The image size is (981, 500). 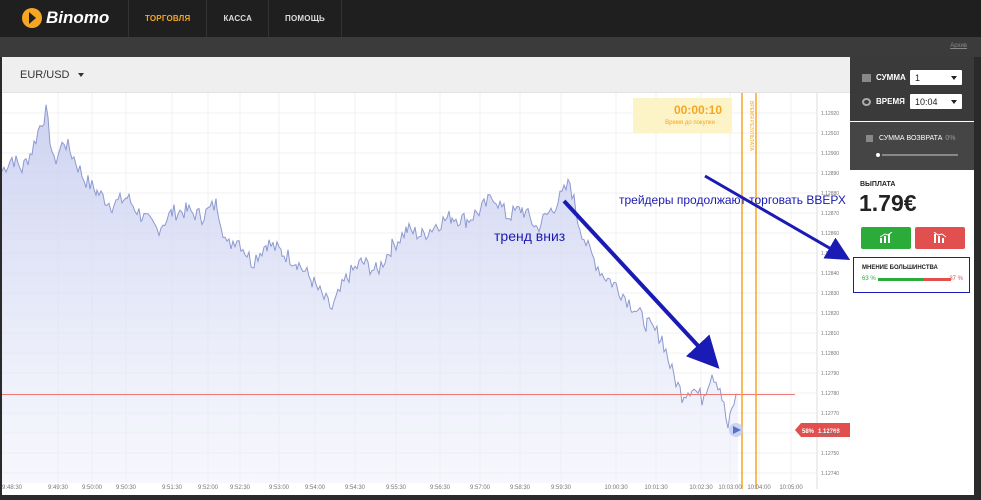 What do you see at coordinates (305, 18) in the screenshot?
I see `nav-help: ПОМОЩЬ` at bounding box center [305, 18].